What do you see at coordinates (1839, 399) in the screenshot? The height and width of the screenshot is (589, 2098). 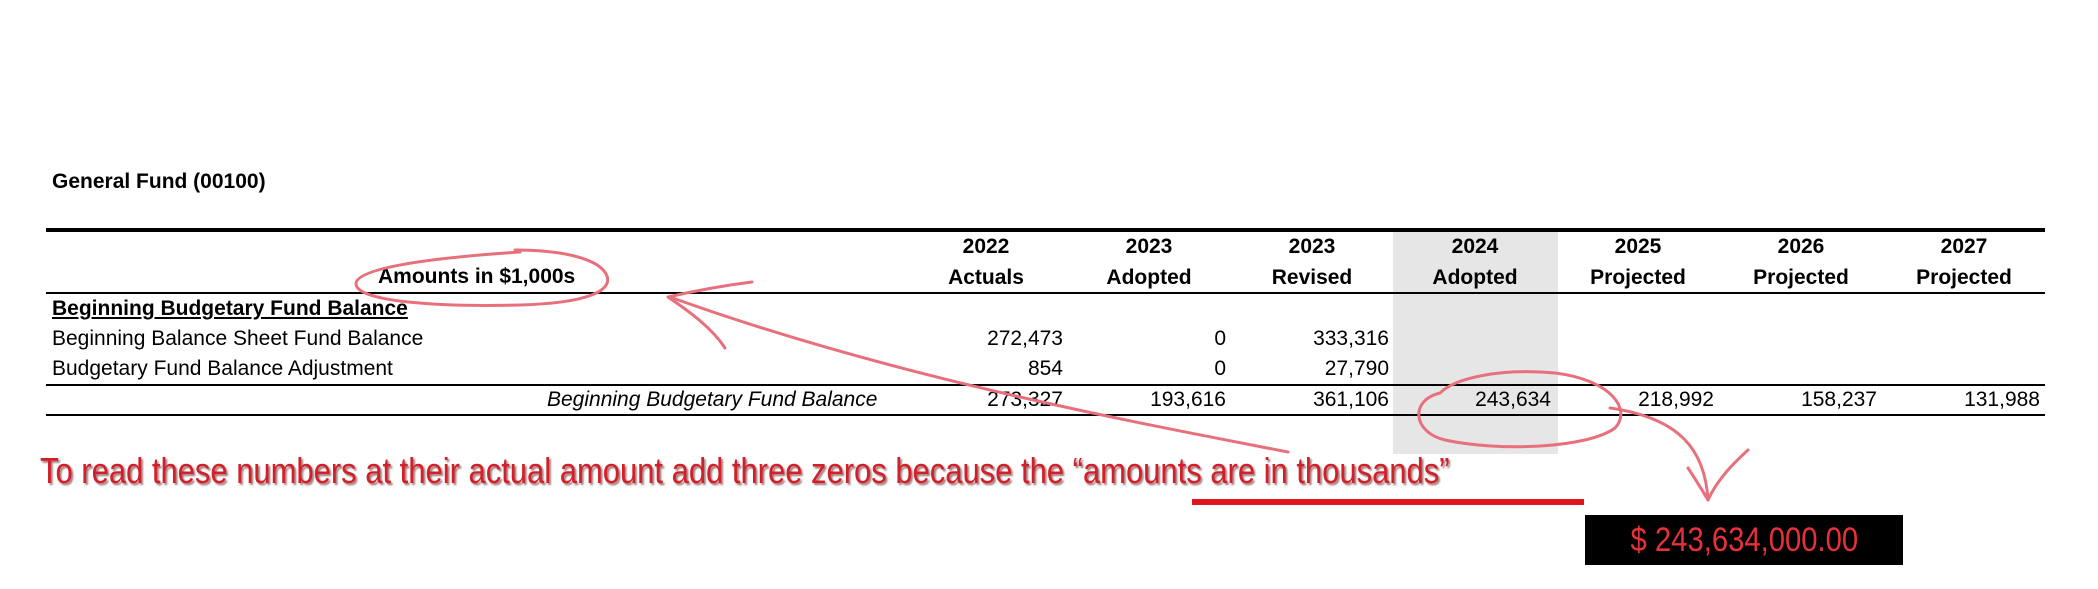 I see `total-cell: 158,237` at bounding box center [1839, 399].